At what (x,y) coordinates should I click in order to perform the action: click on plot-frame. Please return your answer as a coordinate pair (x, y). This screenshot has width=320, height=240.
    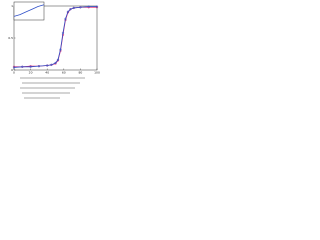
    Looking at the image, I should click on (29, 11).